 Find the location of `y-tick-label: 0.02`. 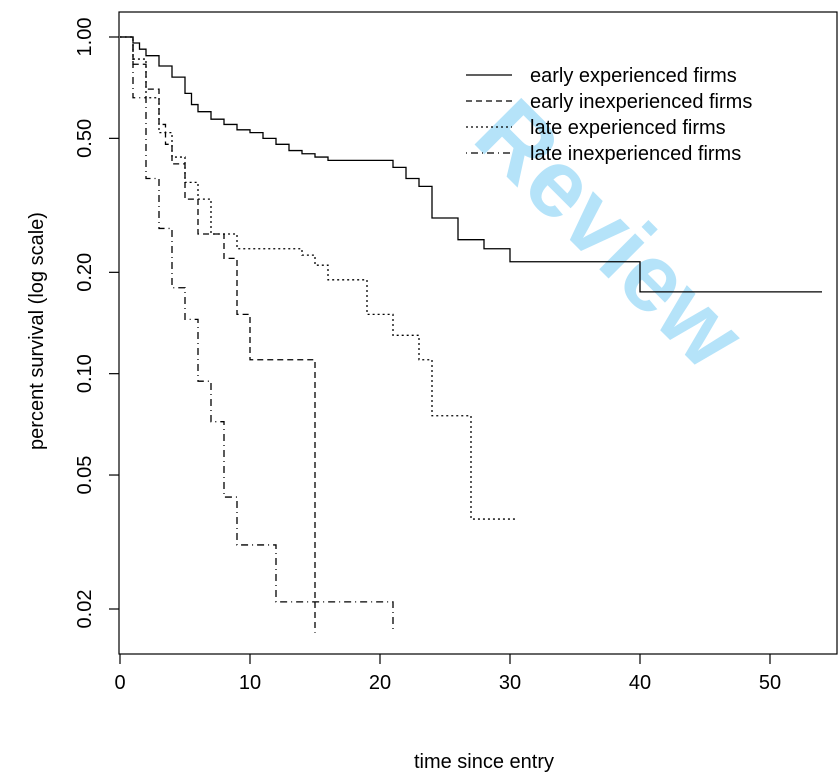

y-tick-label: 0.02 is located at coordinates (85, 609).